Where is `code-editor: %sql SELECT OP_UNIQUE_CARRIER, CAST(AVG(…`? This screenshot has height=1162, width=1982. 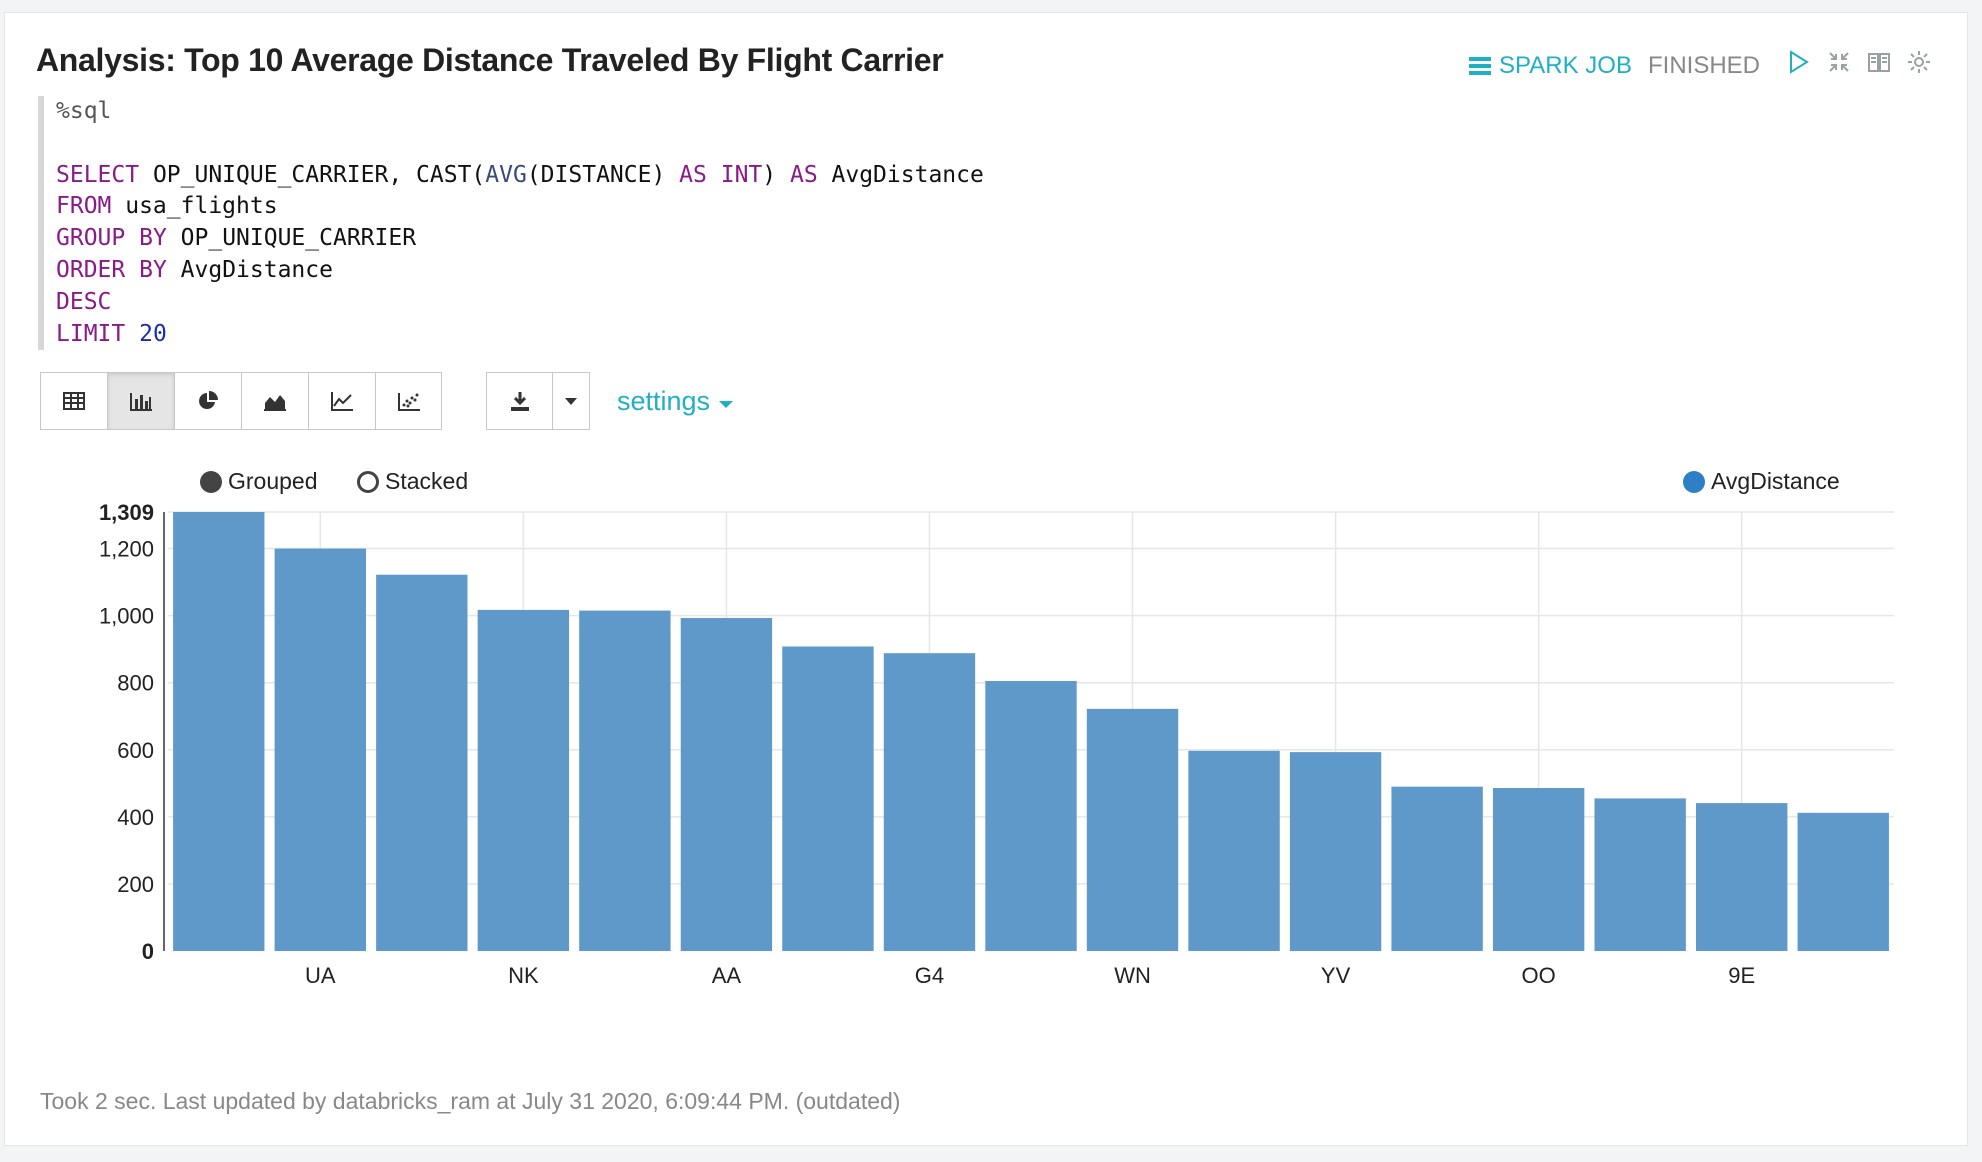 code-editor: %sql SELECT OP_UNIQUE_CARRIER, CAST(AVG(… is located at coordinates (511, 223).